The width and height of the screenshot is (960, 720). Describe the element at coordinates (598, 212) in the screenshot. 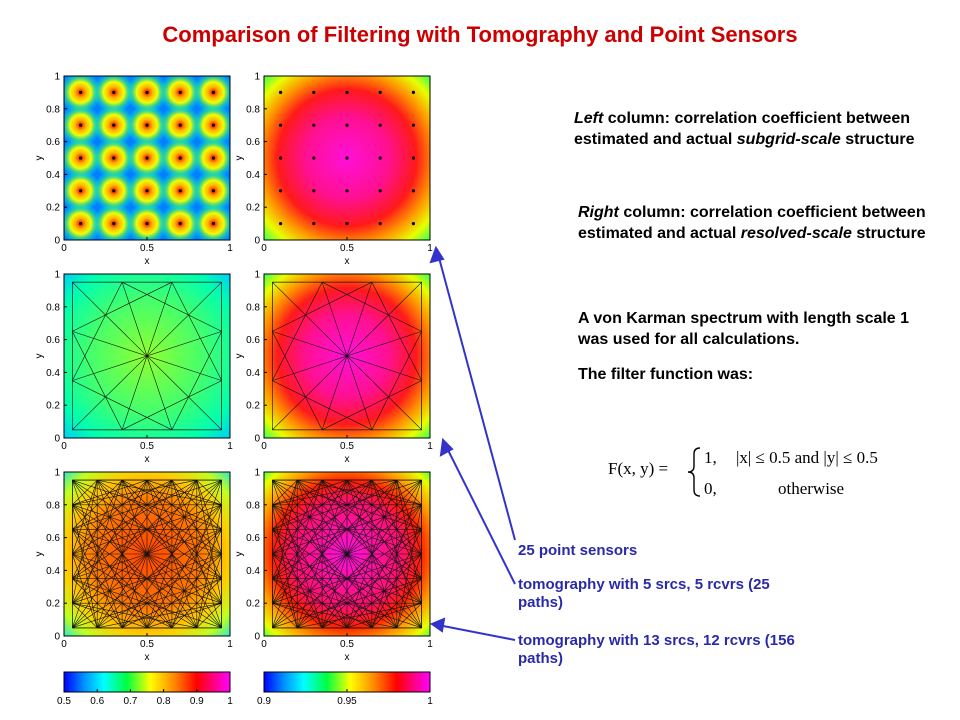

I see `right-em: Right` at that location.